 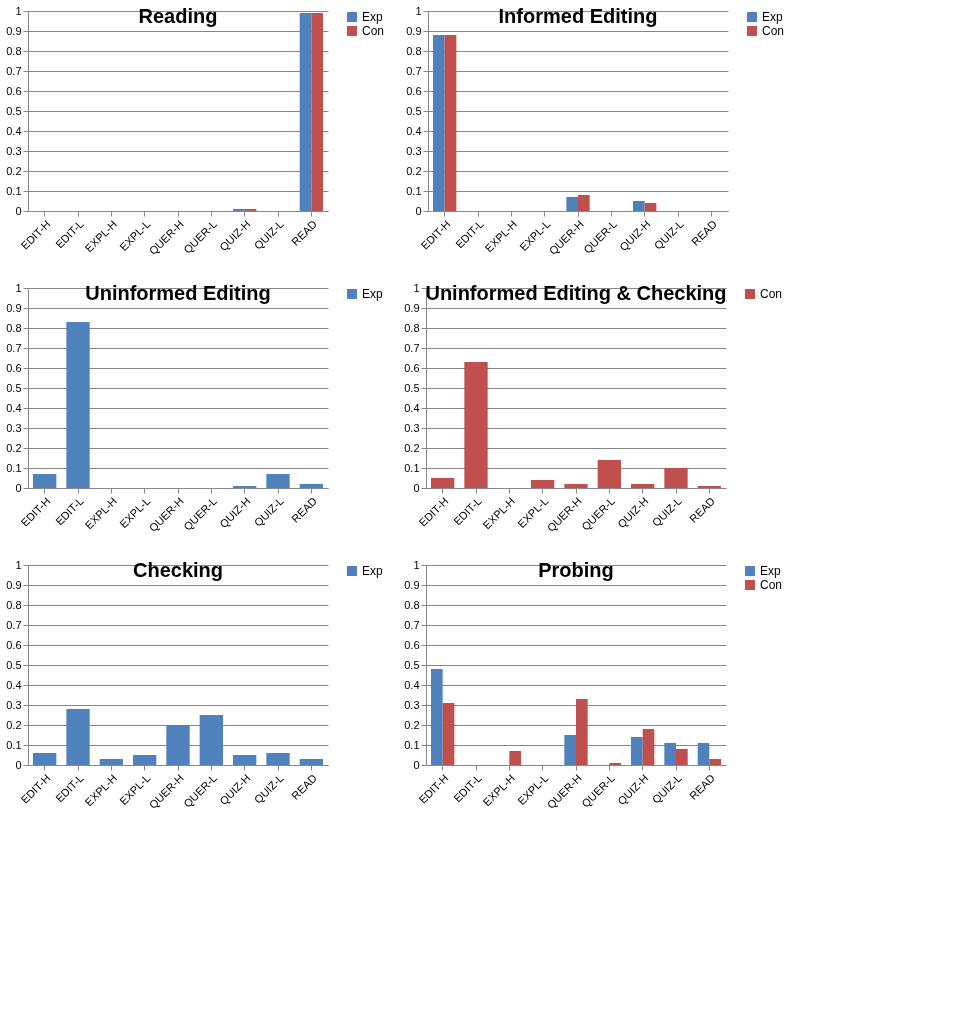 I want to click on chart-title: Uninformed Editing, so click(x=178, y=293).